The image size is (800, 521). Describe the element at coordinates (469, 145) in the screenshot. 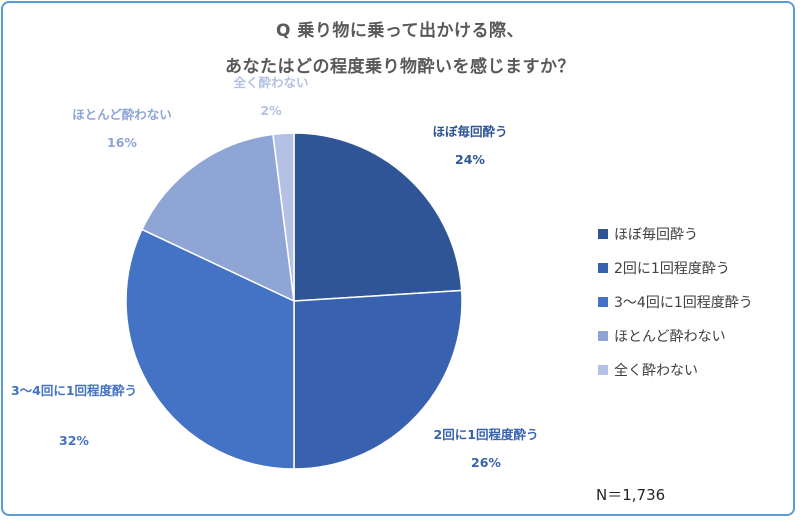

I see `data-label: ほぼ毎回酔う 24%` at that location.